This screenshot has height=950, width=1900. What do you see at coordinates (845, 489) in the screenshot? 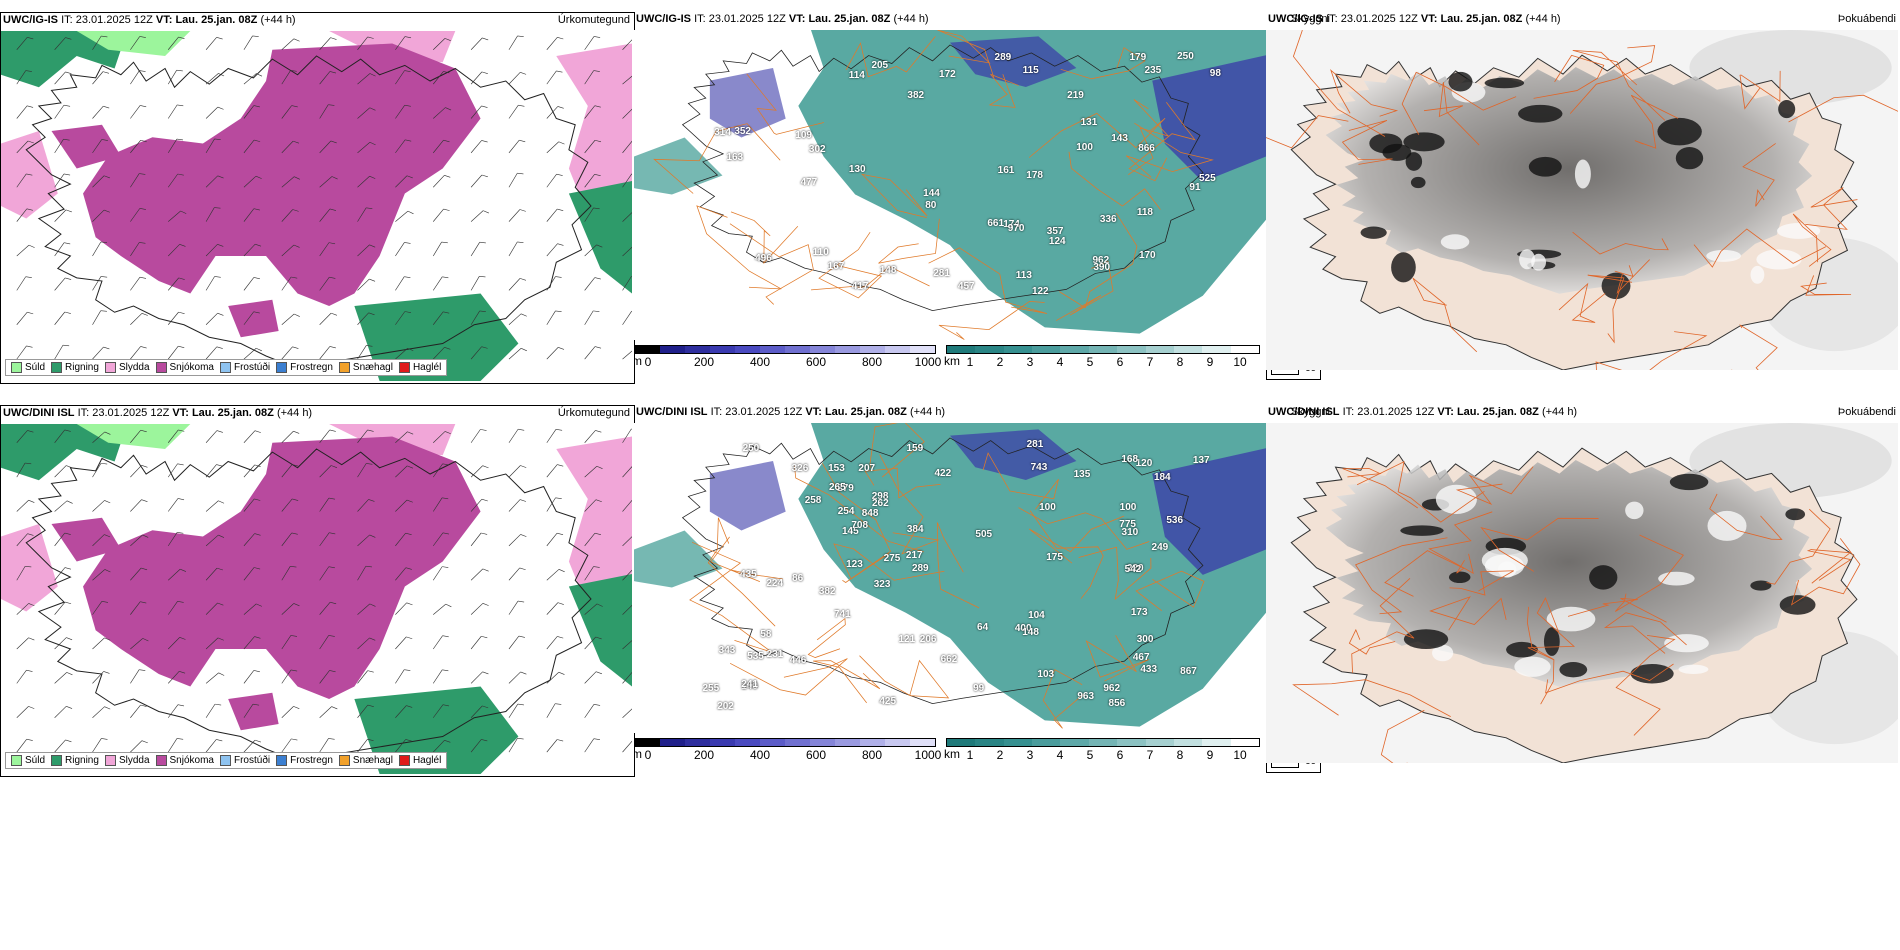
I see `visibility-label: 279` at bounding box center [845, 489].